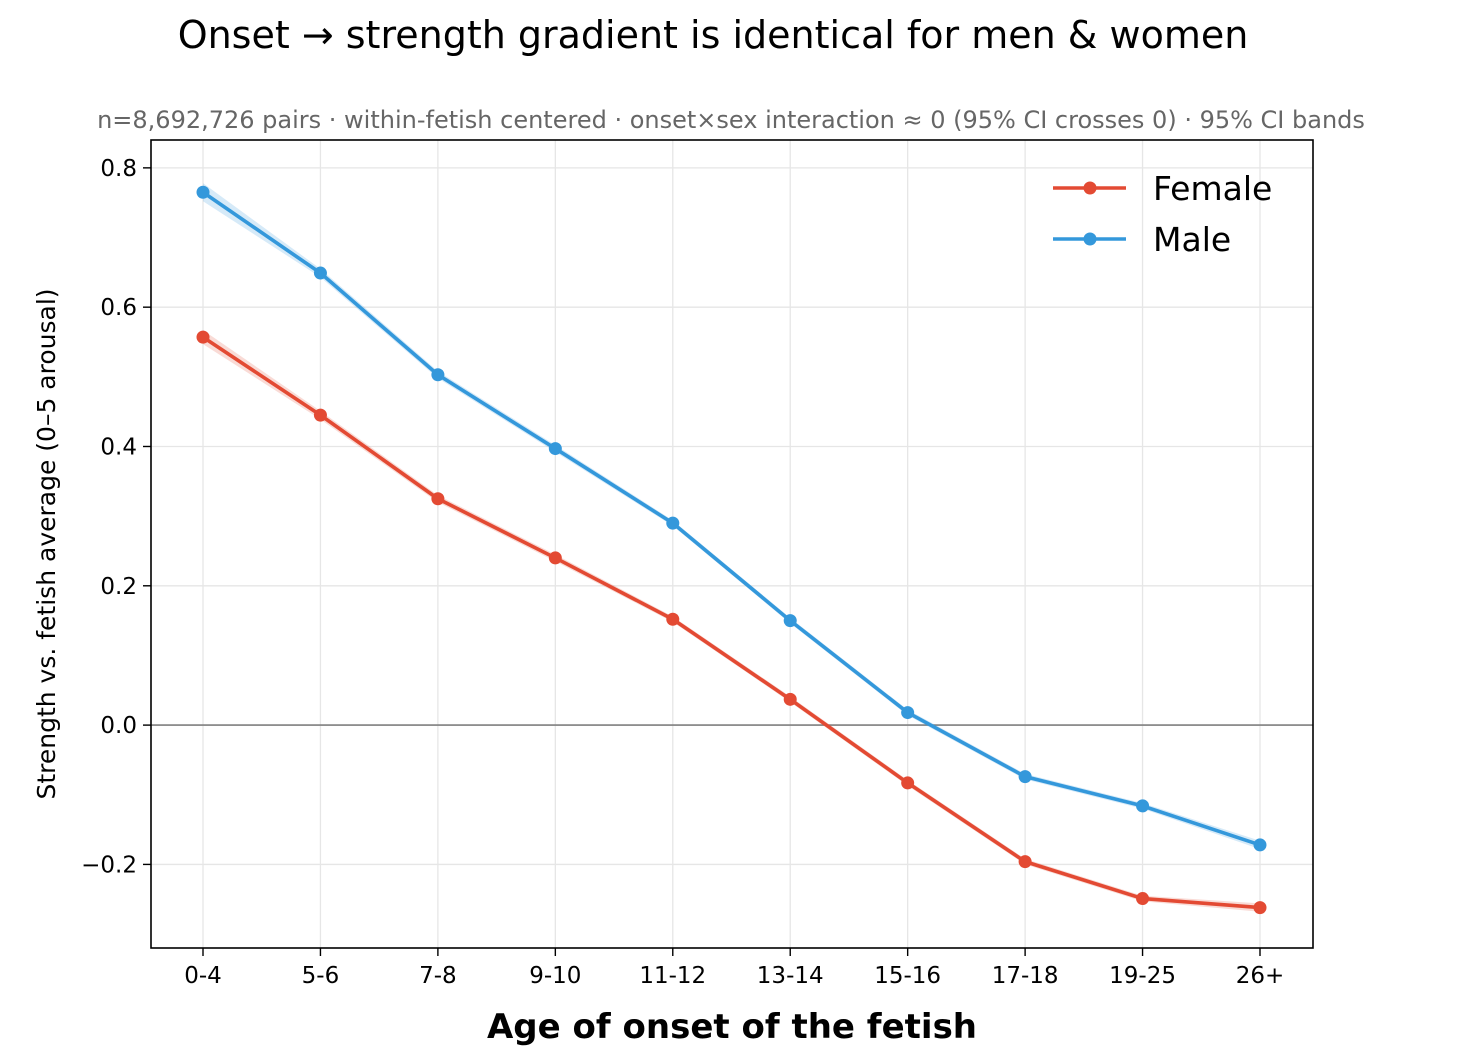 This screenshot has width=1463, height=1061. I want to click on y-tick-label: 0.4, so click(118, 447).